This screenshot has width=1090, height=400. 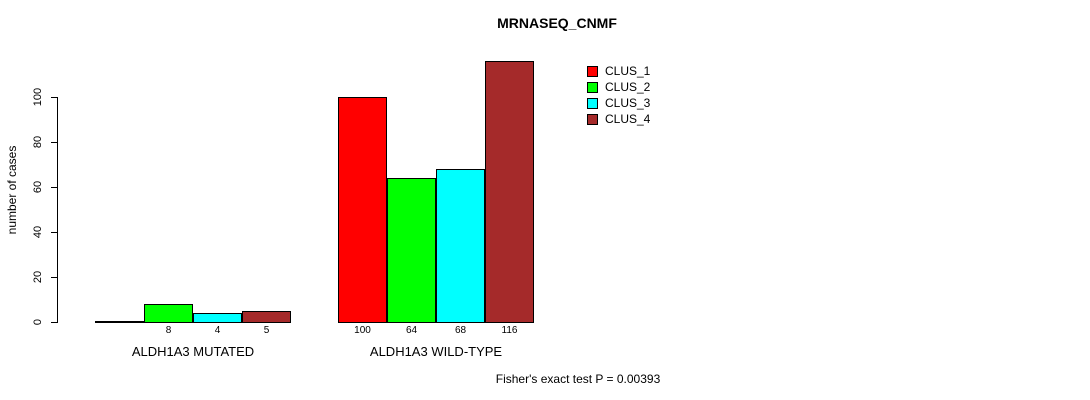 I want to click on bar-value-label: 100, so click(x=362, y=330).